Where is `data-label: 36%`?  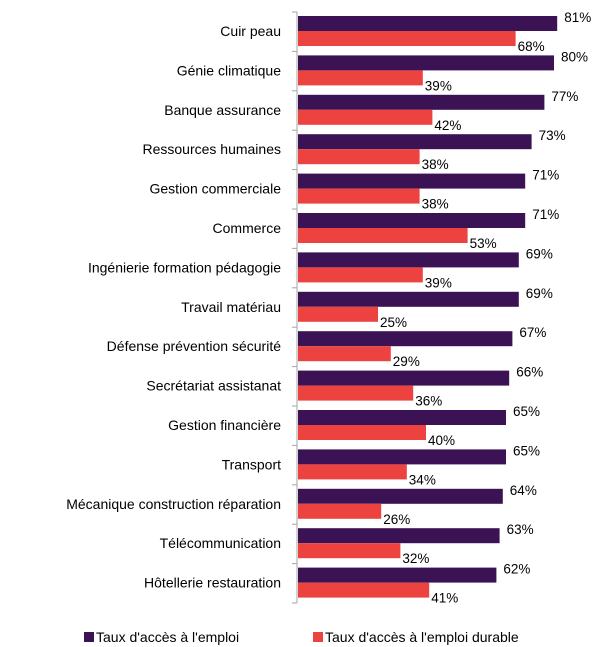 data-label: 36% is located at coordinates (428, 401).